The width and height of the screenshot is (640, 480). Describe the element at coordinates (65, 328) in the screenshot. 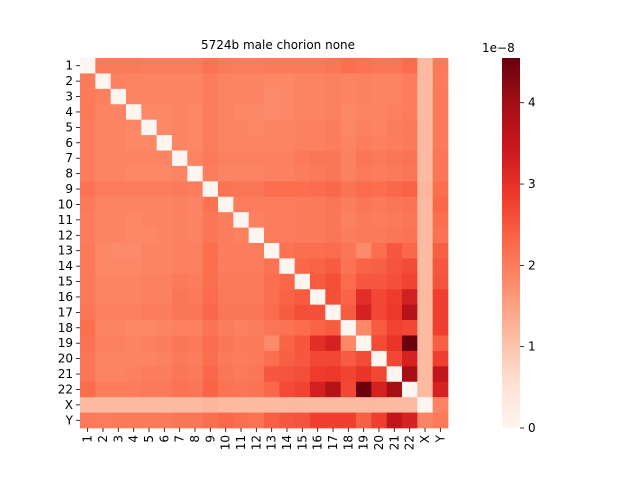

I see `y-tick-label: 18` at that location.